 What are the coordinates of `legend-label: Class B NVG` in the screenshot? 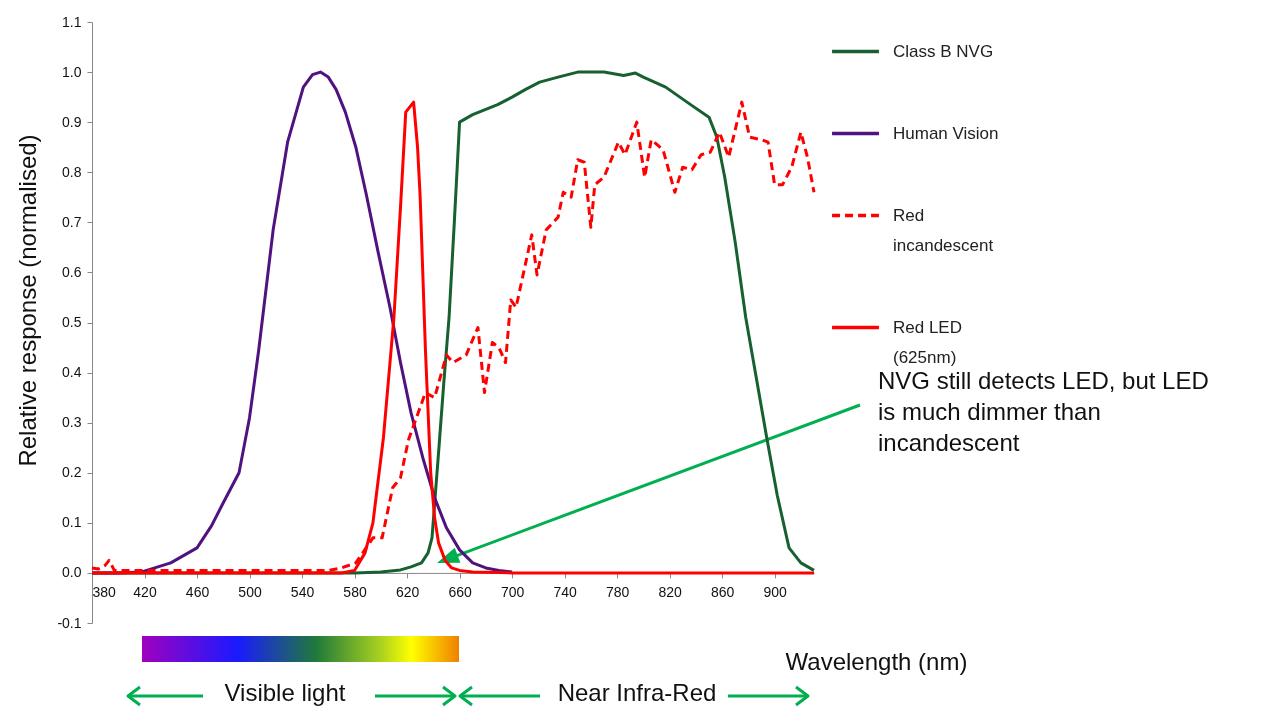 It's located at (943, 51).